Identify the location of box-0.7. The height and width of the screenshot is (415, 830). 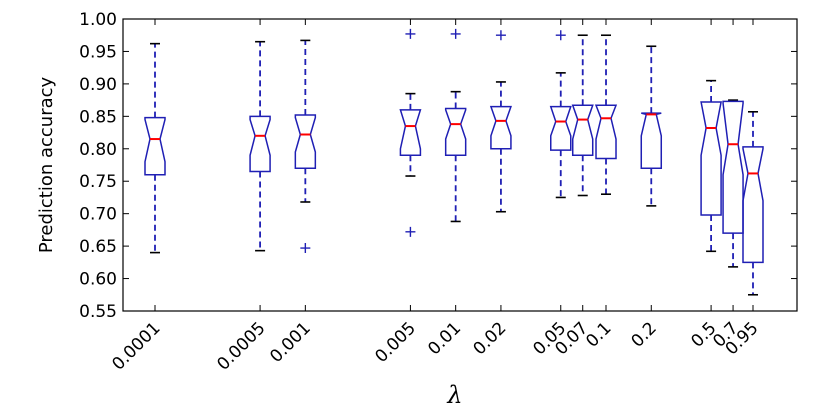
(733, 183).